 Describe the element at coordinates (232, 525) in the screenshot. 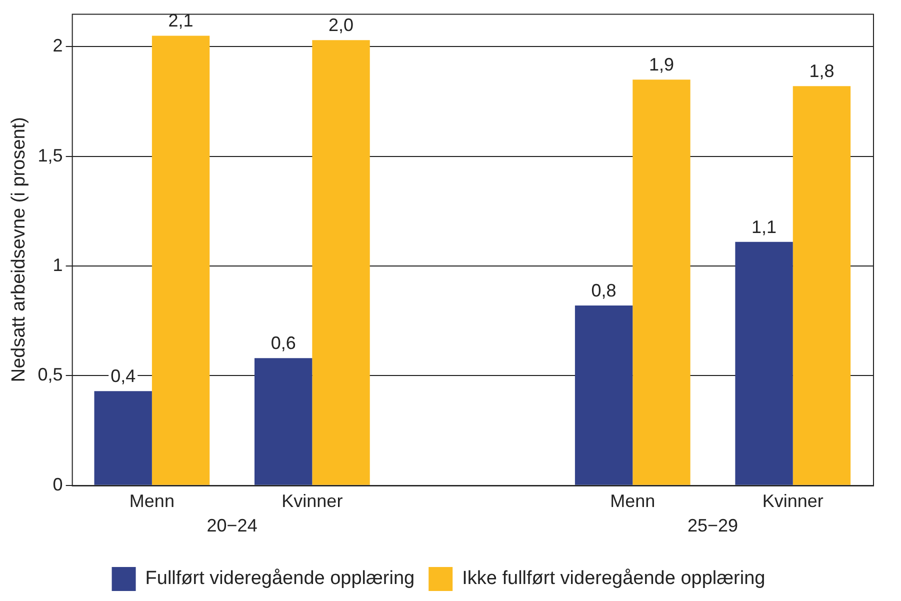

I see `text: 20−24` at that location.